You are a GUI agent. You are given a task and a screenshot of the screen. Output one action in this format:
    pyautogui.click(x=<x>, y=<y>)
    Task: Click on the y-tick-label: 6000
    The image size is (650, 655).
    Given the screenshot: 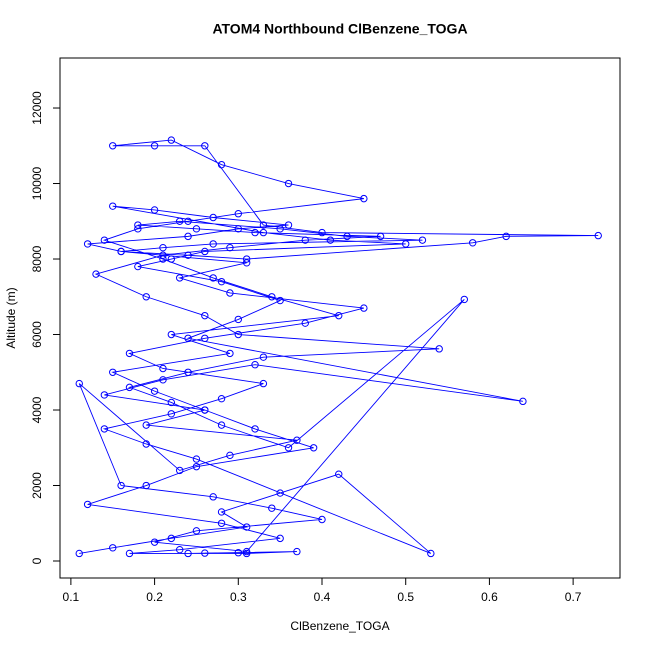 What is the action you would take?
    pyautogui.click(x=37, y=334)
    